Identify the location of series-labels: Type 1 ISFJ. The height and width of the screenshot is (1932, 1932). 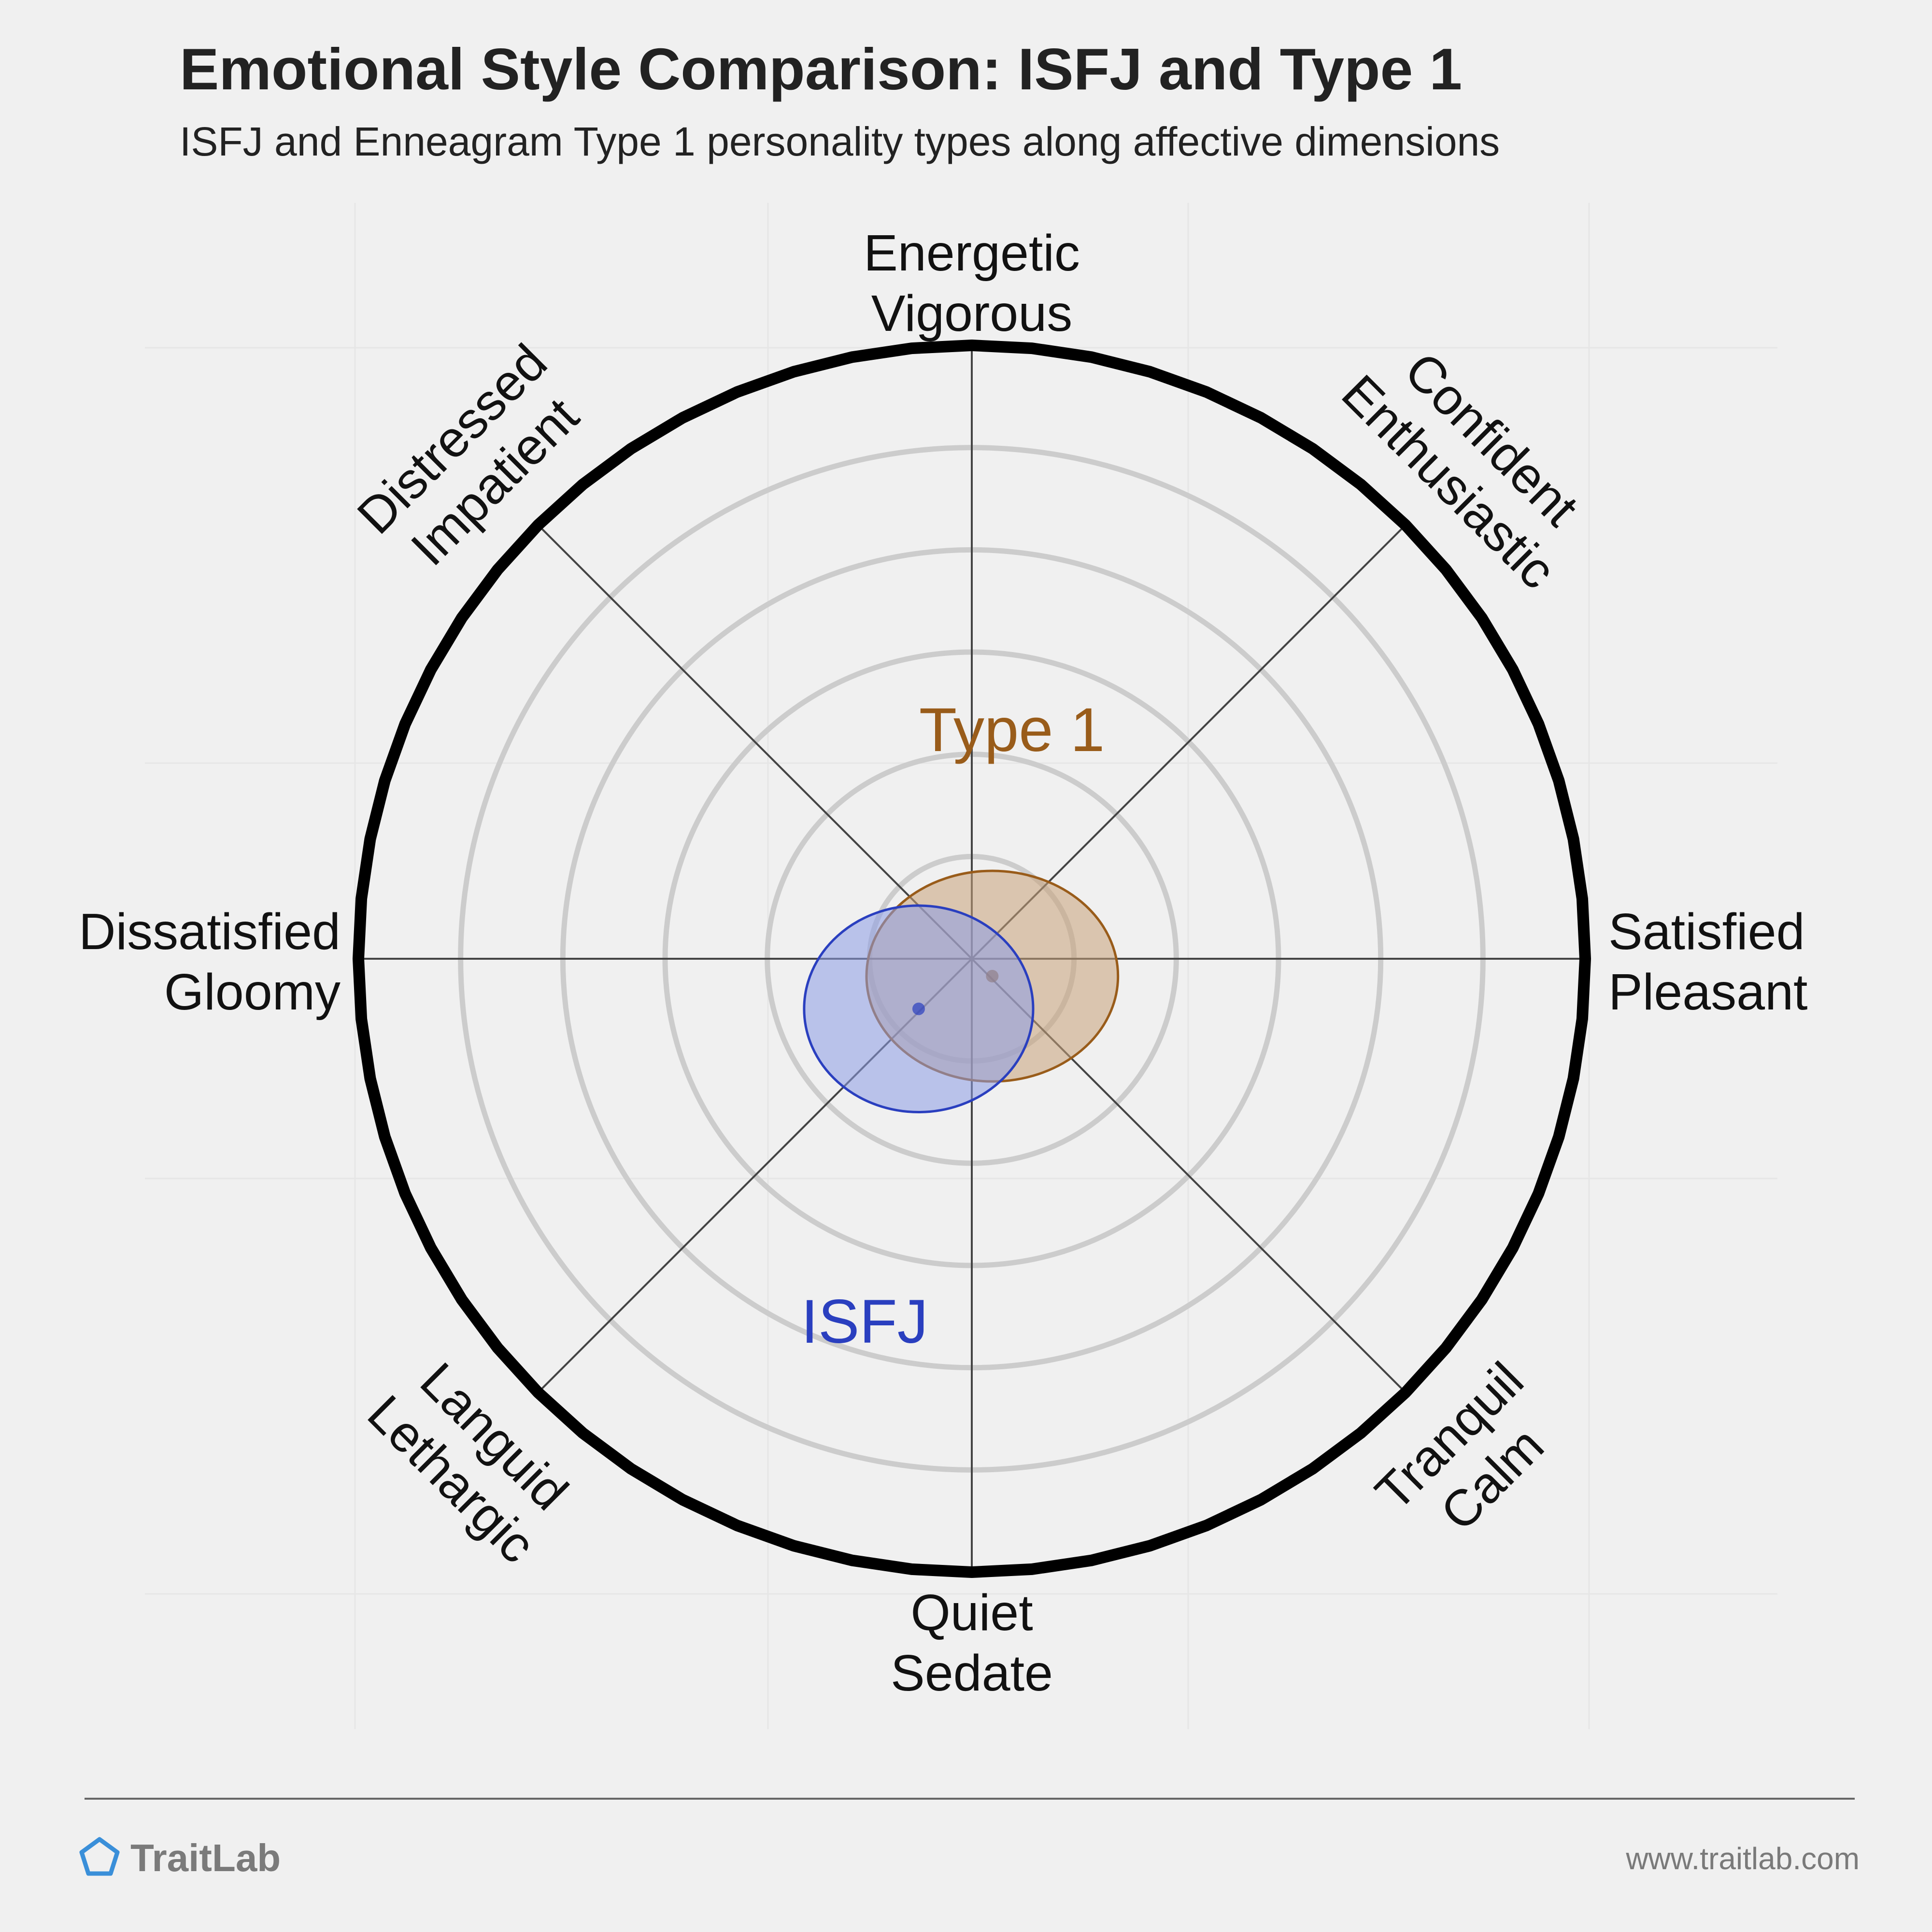
(953, 1026).